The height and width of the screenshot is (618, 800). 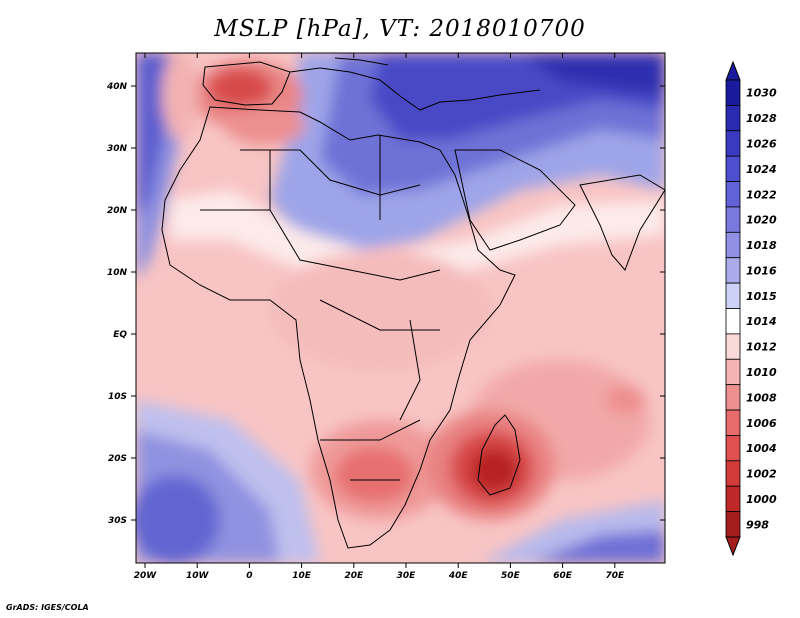 What do you see at coordinates (761, 347) in the screenshot?
I see `colorbar-label: 1012` at bounding box center [761, 347].